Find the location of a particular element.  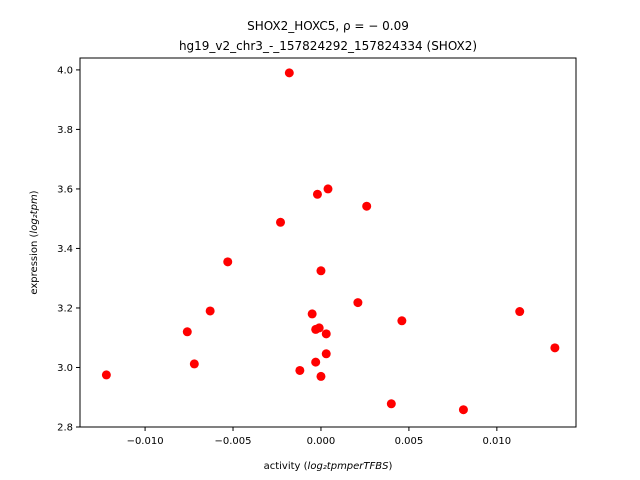

y-axis-label-math: log₂tpm is located at coordinates (34, 214).